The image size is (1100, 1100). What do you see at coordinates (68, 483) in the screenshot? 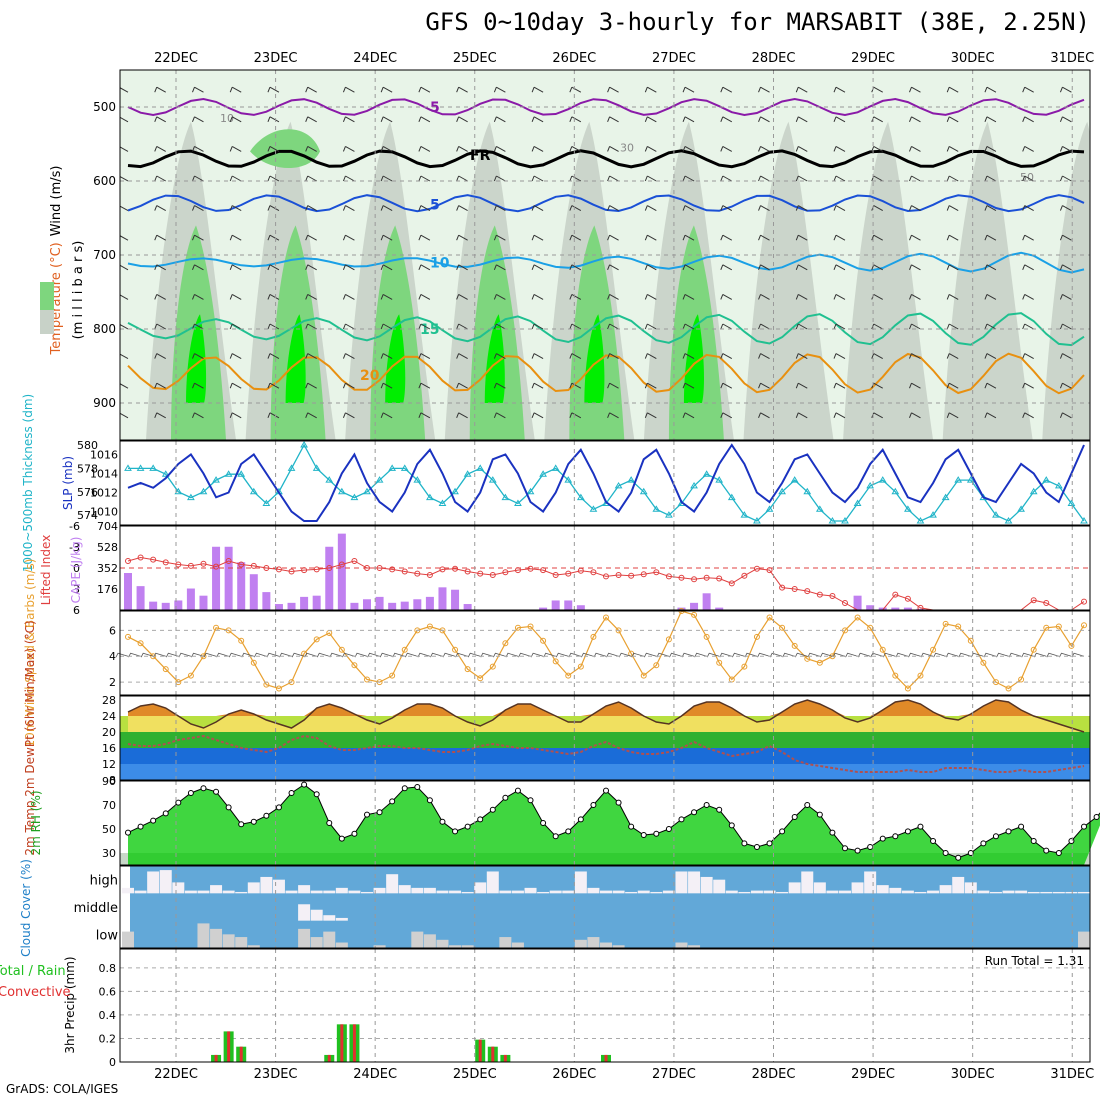
I see `slp-axis-title: SLP (mb)` at bounding box center [68, 483].